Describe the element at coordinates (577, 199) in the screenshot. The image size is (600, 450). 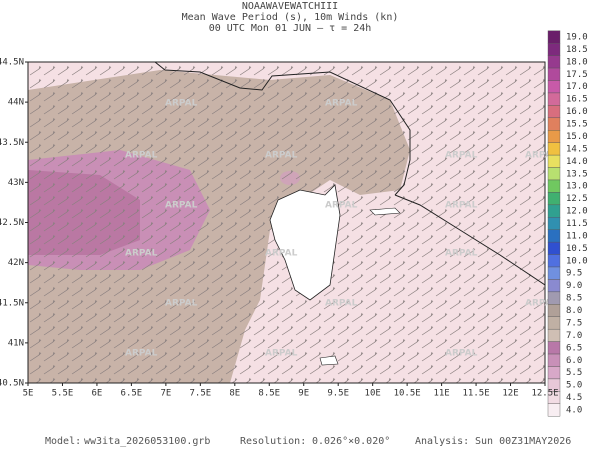
I see `colorbar-label: 12.5` at that location.